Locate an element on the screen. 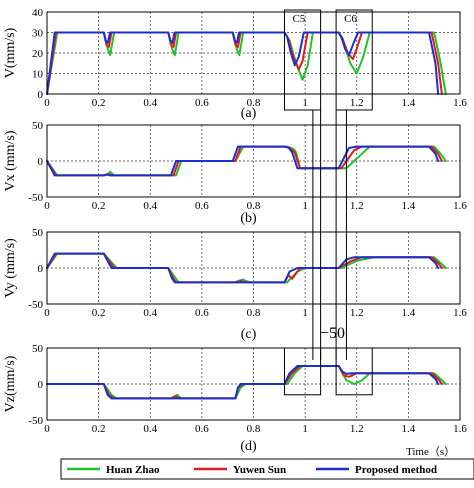 The image size is (474, 488). y-axis-label: V(mm/s) is located at coordinates (10, 52).